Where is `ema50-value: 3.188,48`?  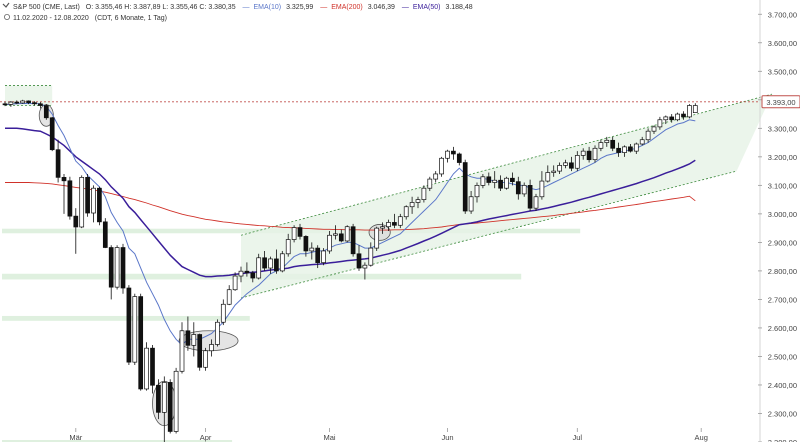 ema50-value: 3.188,48 is located at coordinates (458, 7).